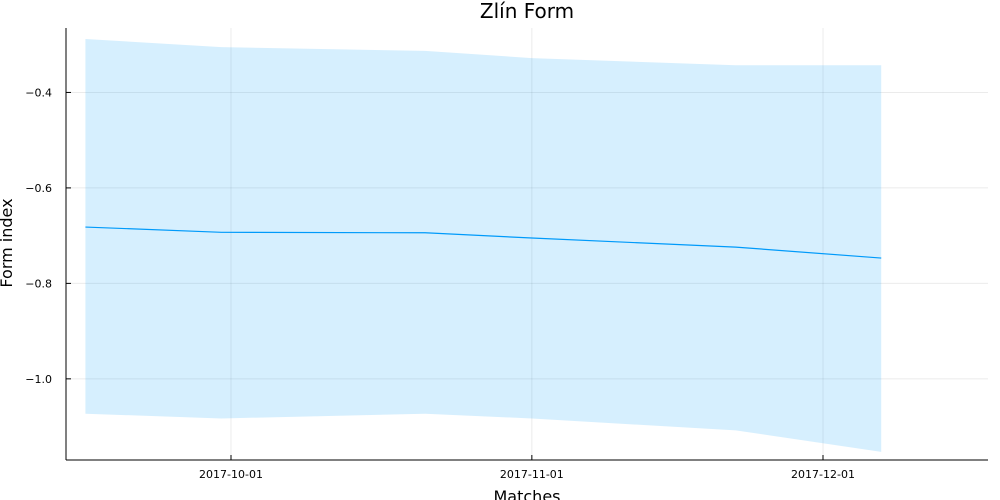 Image resolution: width=1000 pixels, height=500 pixels. I want to click on y-tick-label: −0.4, so click(38, 92).